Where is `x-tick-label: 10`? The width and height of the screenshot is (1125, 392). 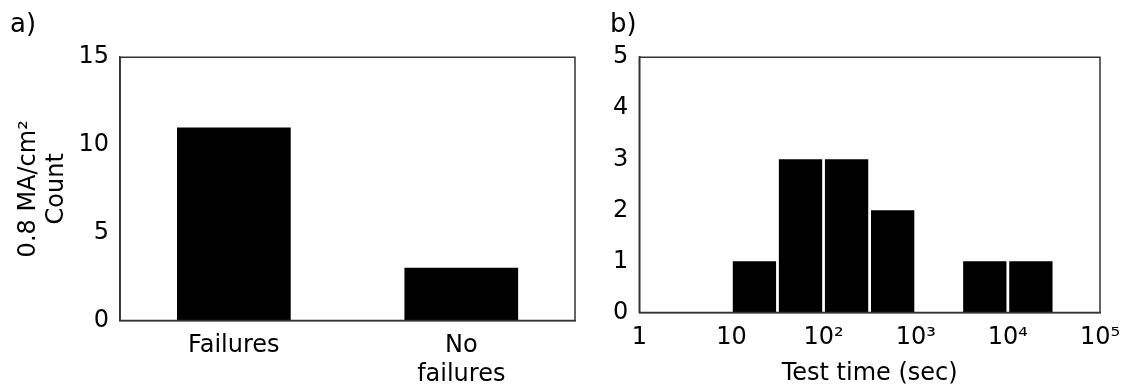 x-tick-label: 10 is located at coordinates (731, 336).